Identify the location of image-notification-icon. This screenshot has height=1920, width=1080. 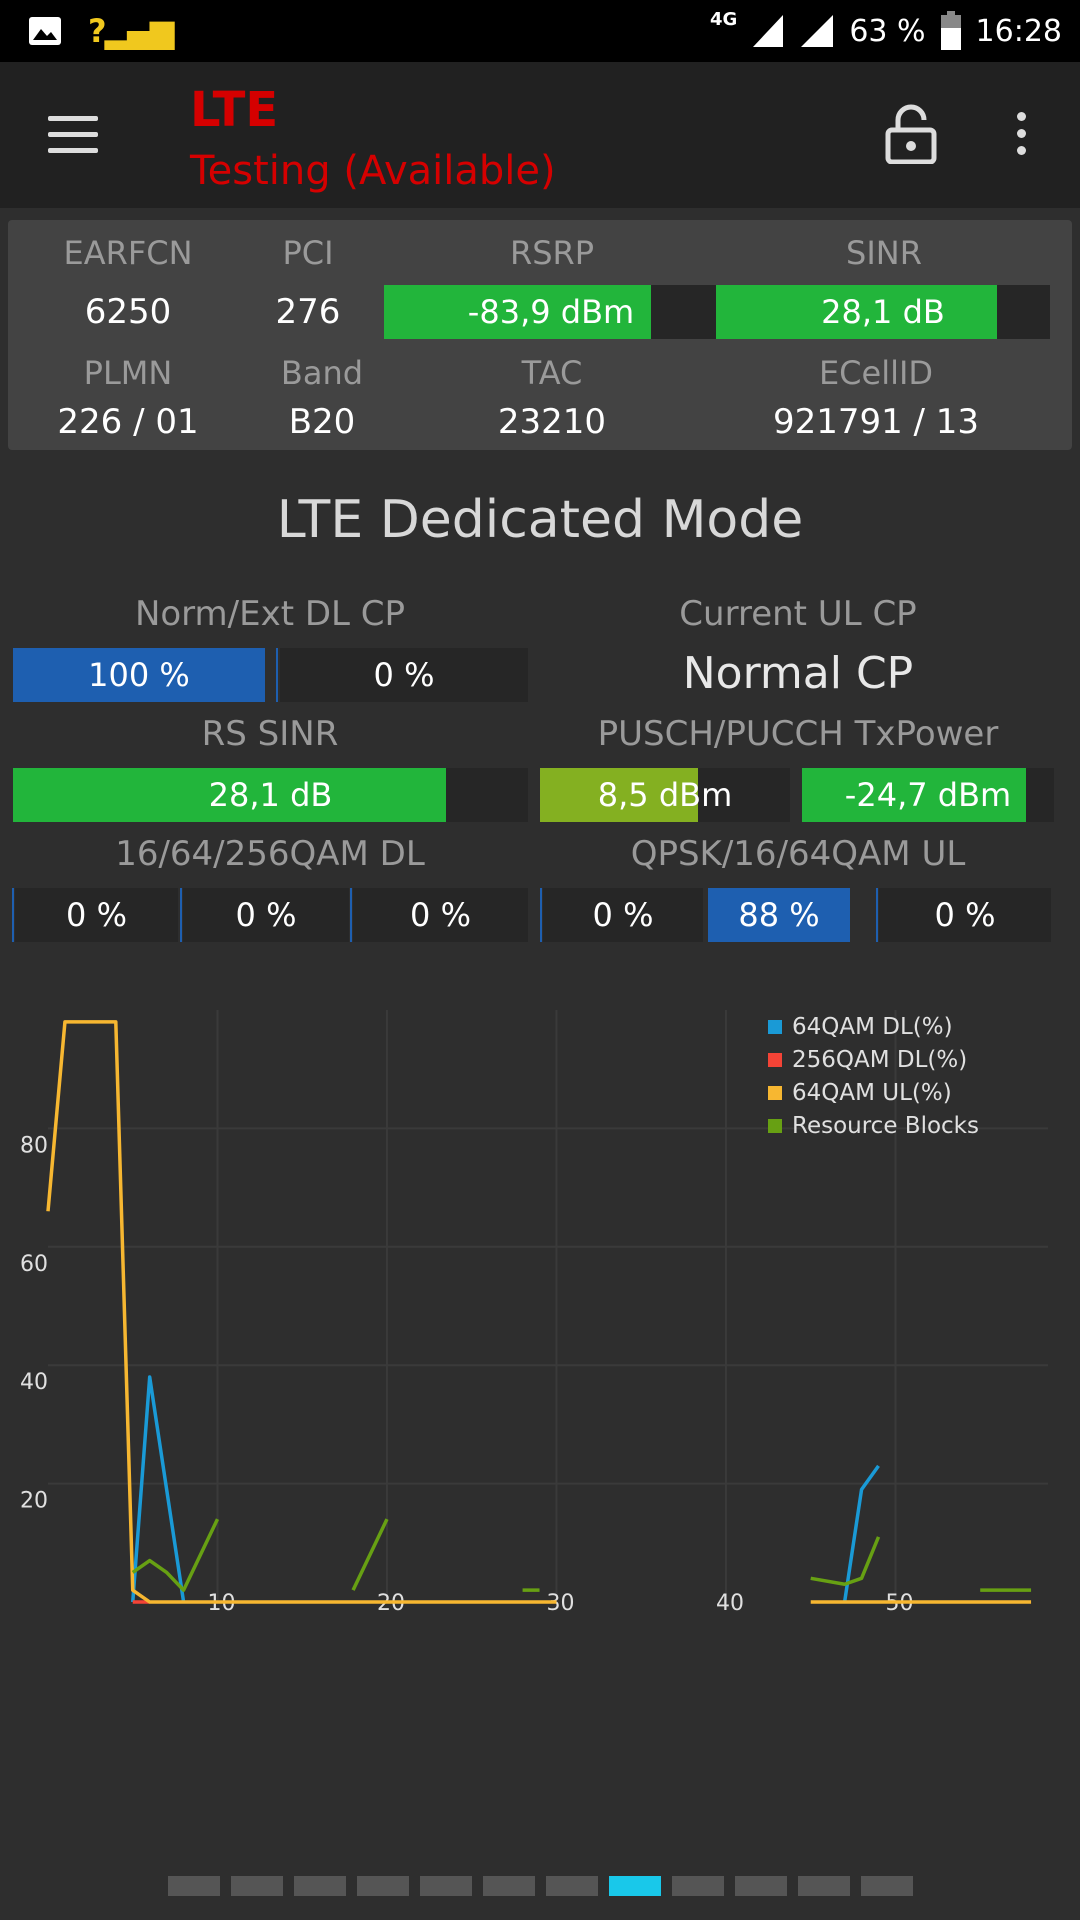
(45, 31).